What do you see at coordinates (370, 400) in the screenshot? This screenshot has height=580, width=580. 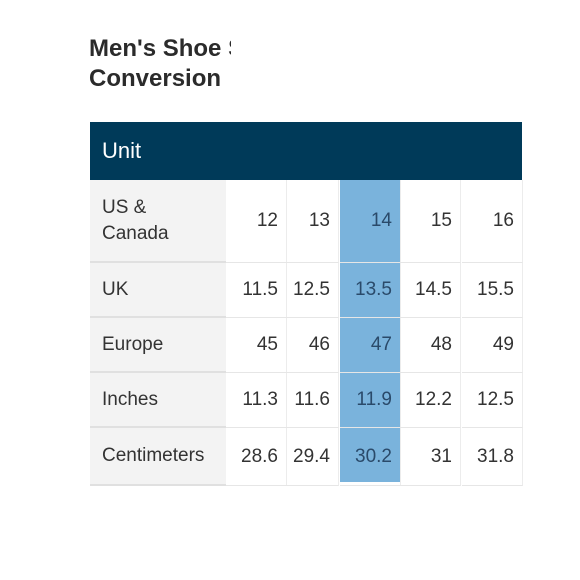 I see `table-cell: 11.9` at bounding box center [370, 400].